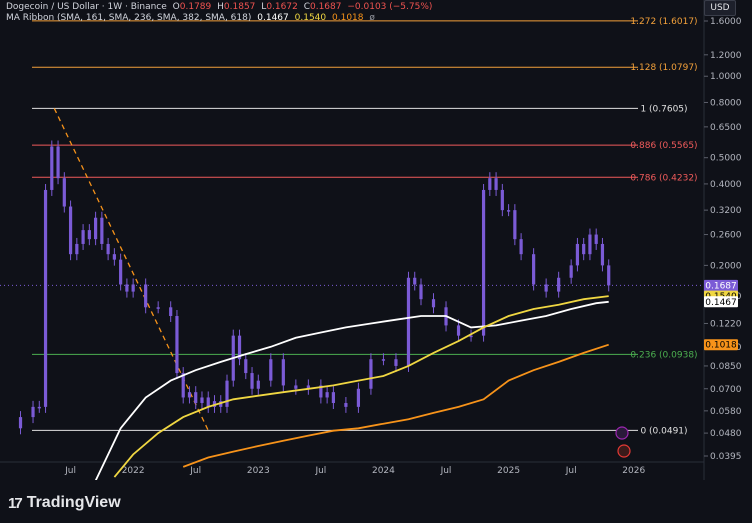 The image size is (752, 523). What do you see at coordinates (239, 7) in the screenshot?
I see `high-value: 0.1857` at bounding box center [239, 7].